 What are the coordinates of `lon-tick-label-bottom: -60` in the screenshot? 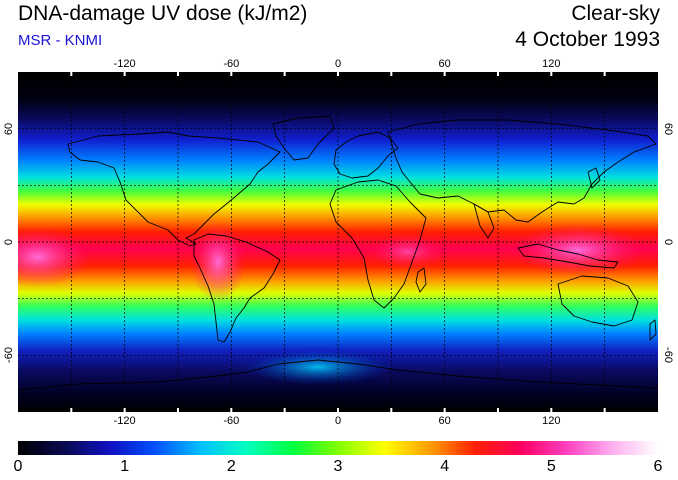 It's located at (231, 421).